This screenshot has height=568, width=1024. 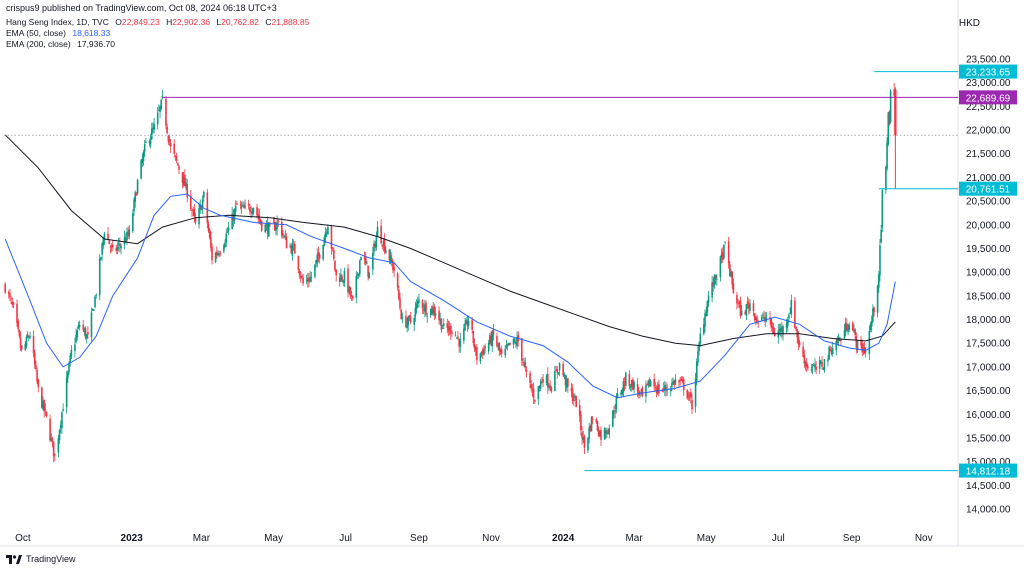 What do you see at coordinates (988, 83) in the screenshot?
I see `y-tick-label: 23,000.00` at bounding box center [988, 83].